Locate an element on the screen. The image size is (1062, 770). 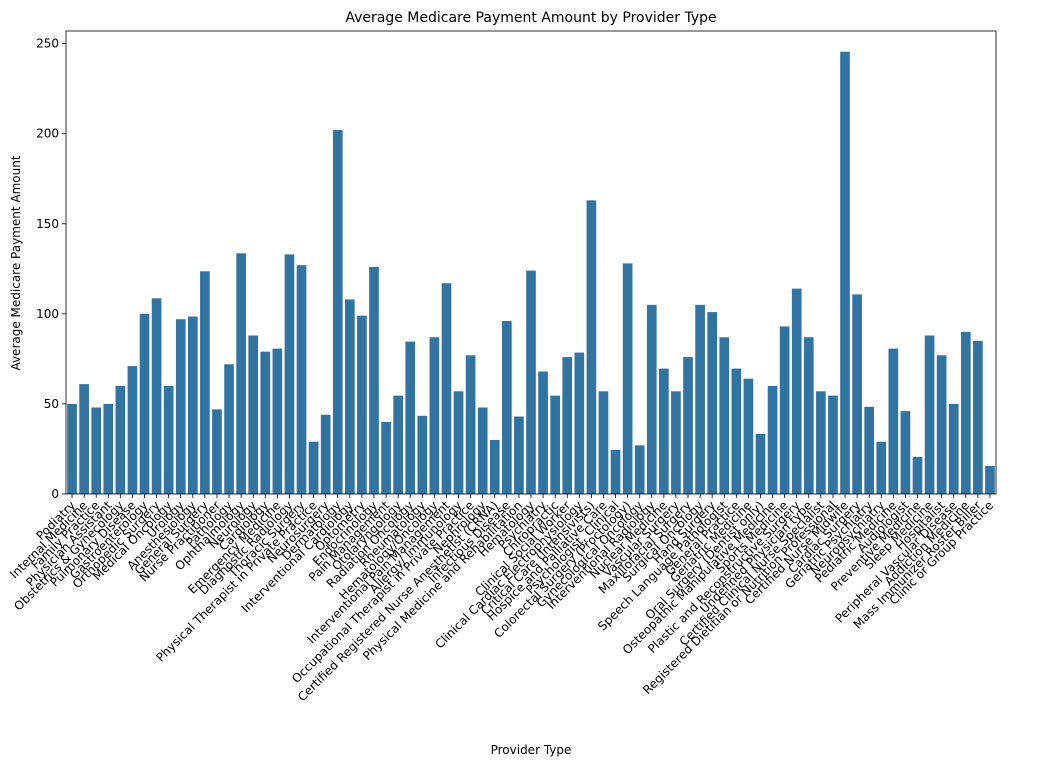
y-tick-label: 100 is located at coordinates (47, 314).